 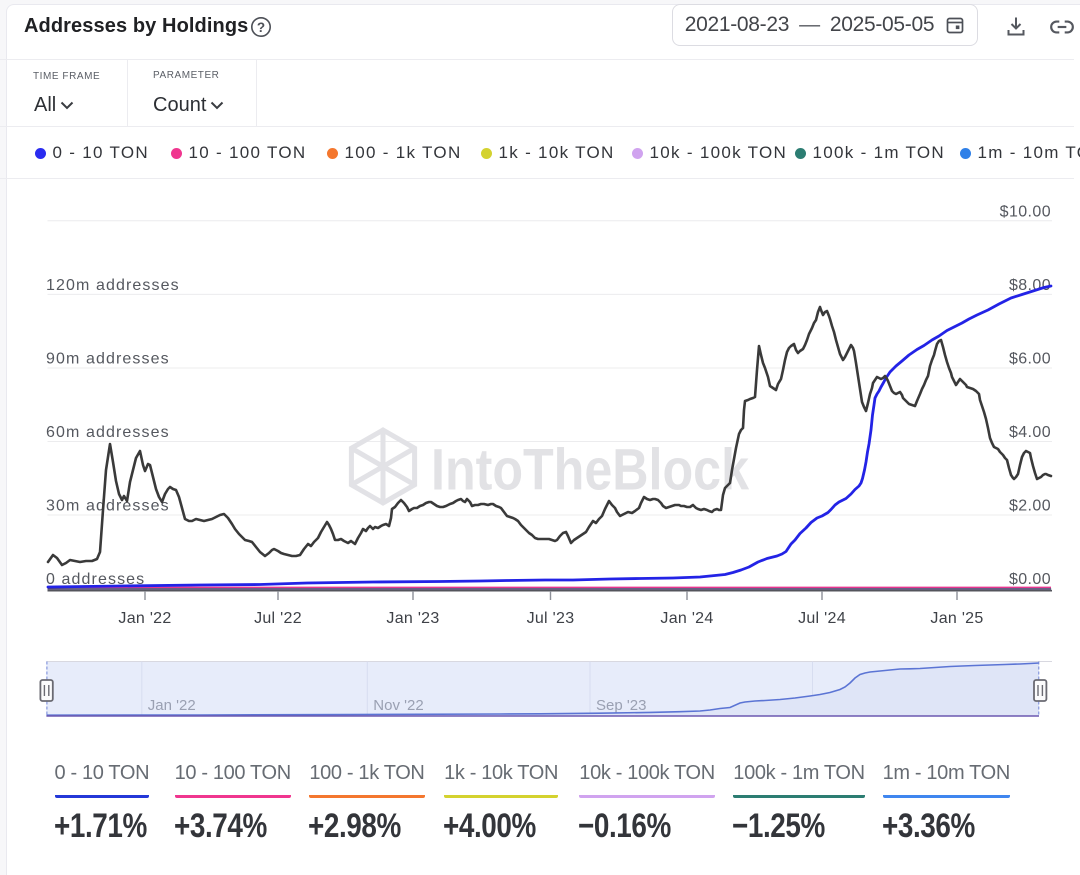 What do you see at coordinates (1030, 579) in the screenshot?
I see `svg-text: $0.00` at bounding box center [1030, 579].